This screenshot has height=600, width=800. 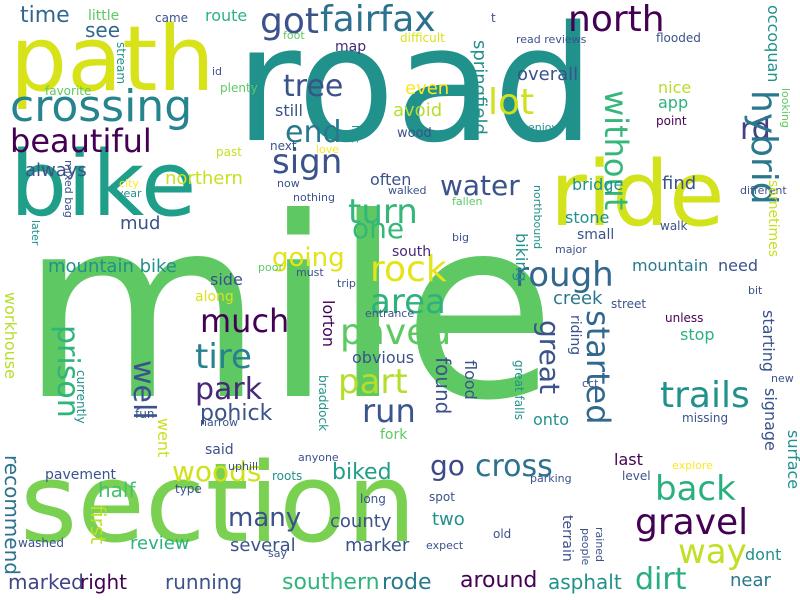 I want to click on word-uphill: uphill, so click(x=243, y=466).